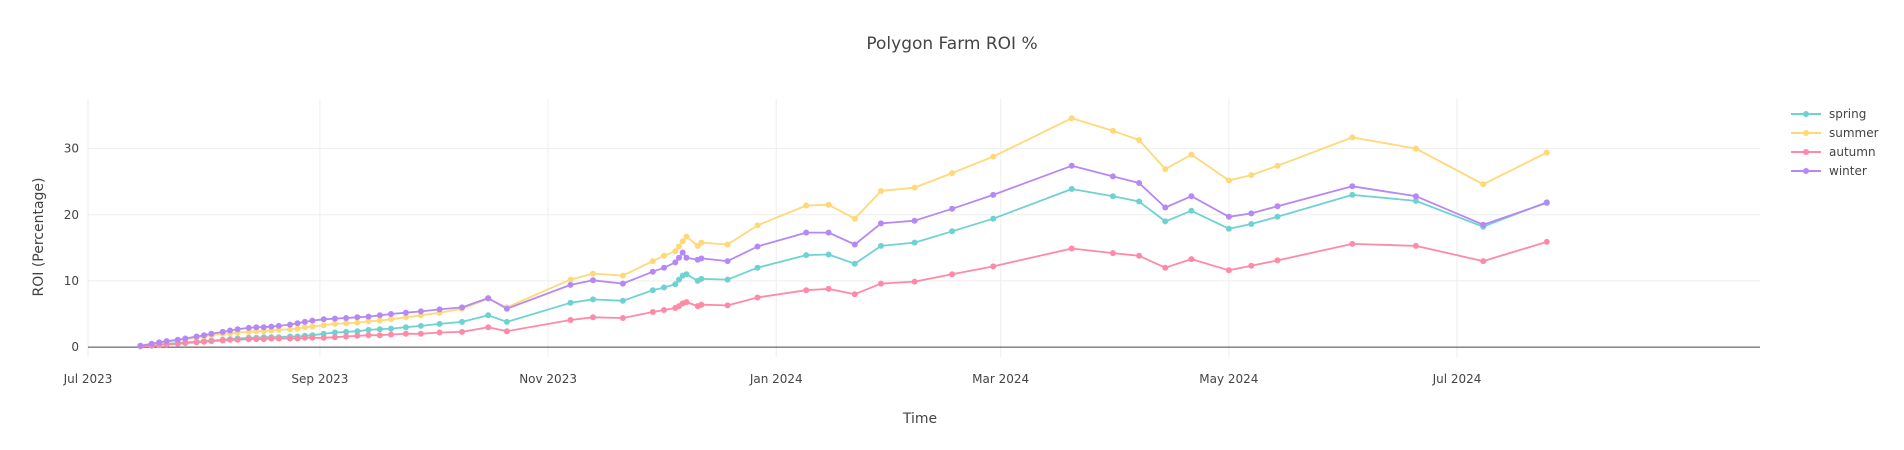 This screenshot has height=450, width=1904. I want to click on legend-swatch-marker, so click(1806, 133).